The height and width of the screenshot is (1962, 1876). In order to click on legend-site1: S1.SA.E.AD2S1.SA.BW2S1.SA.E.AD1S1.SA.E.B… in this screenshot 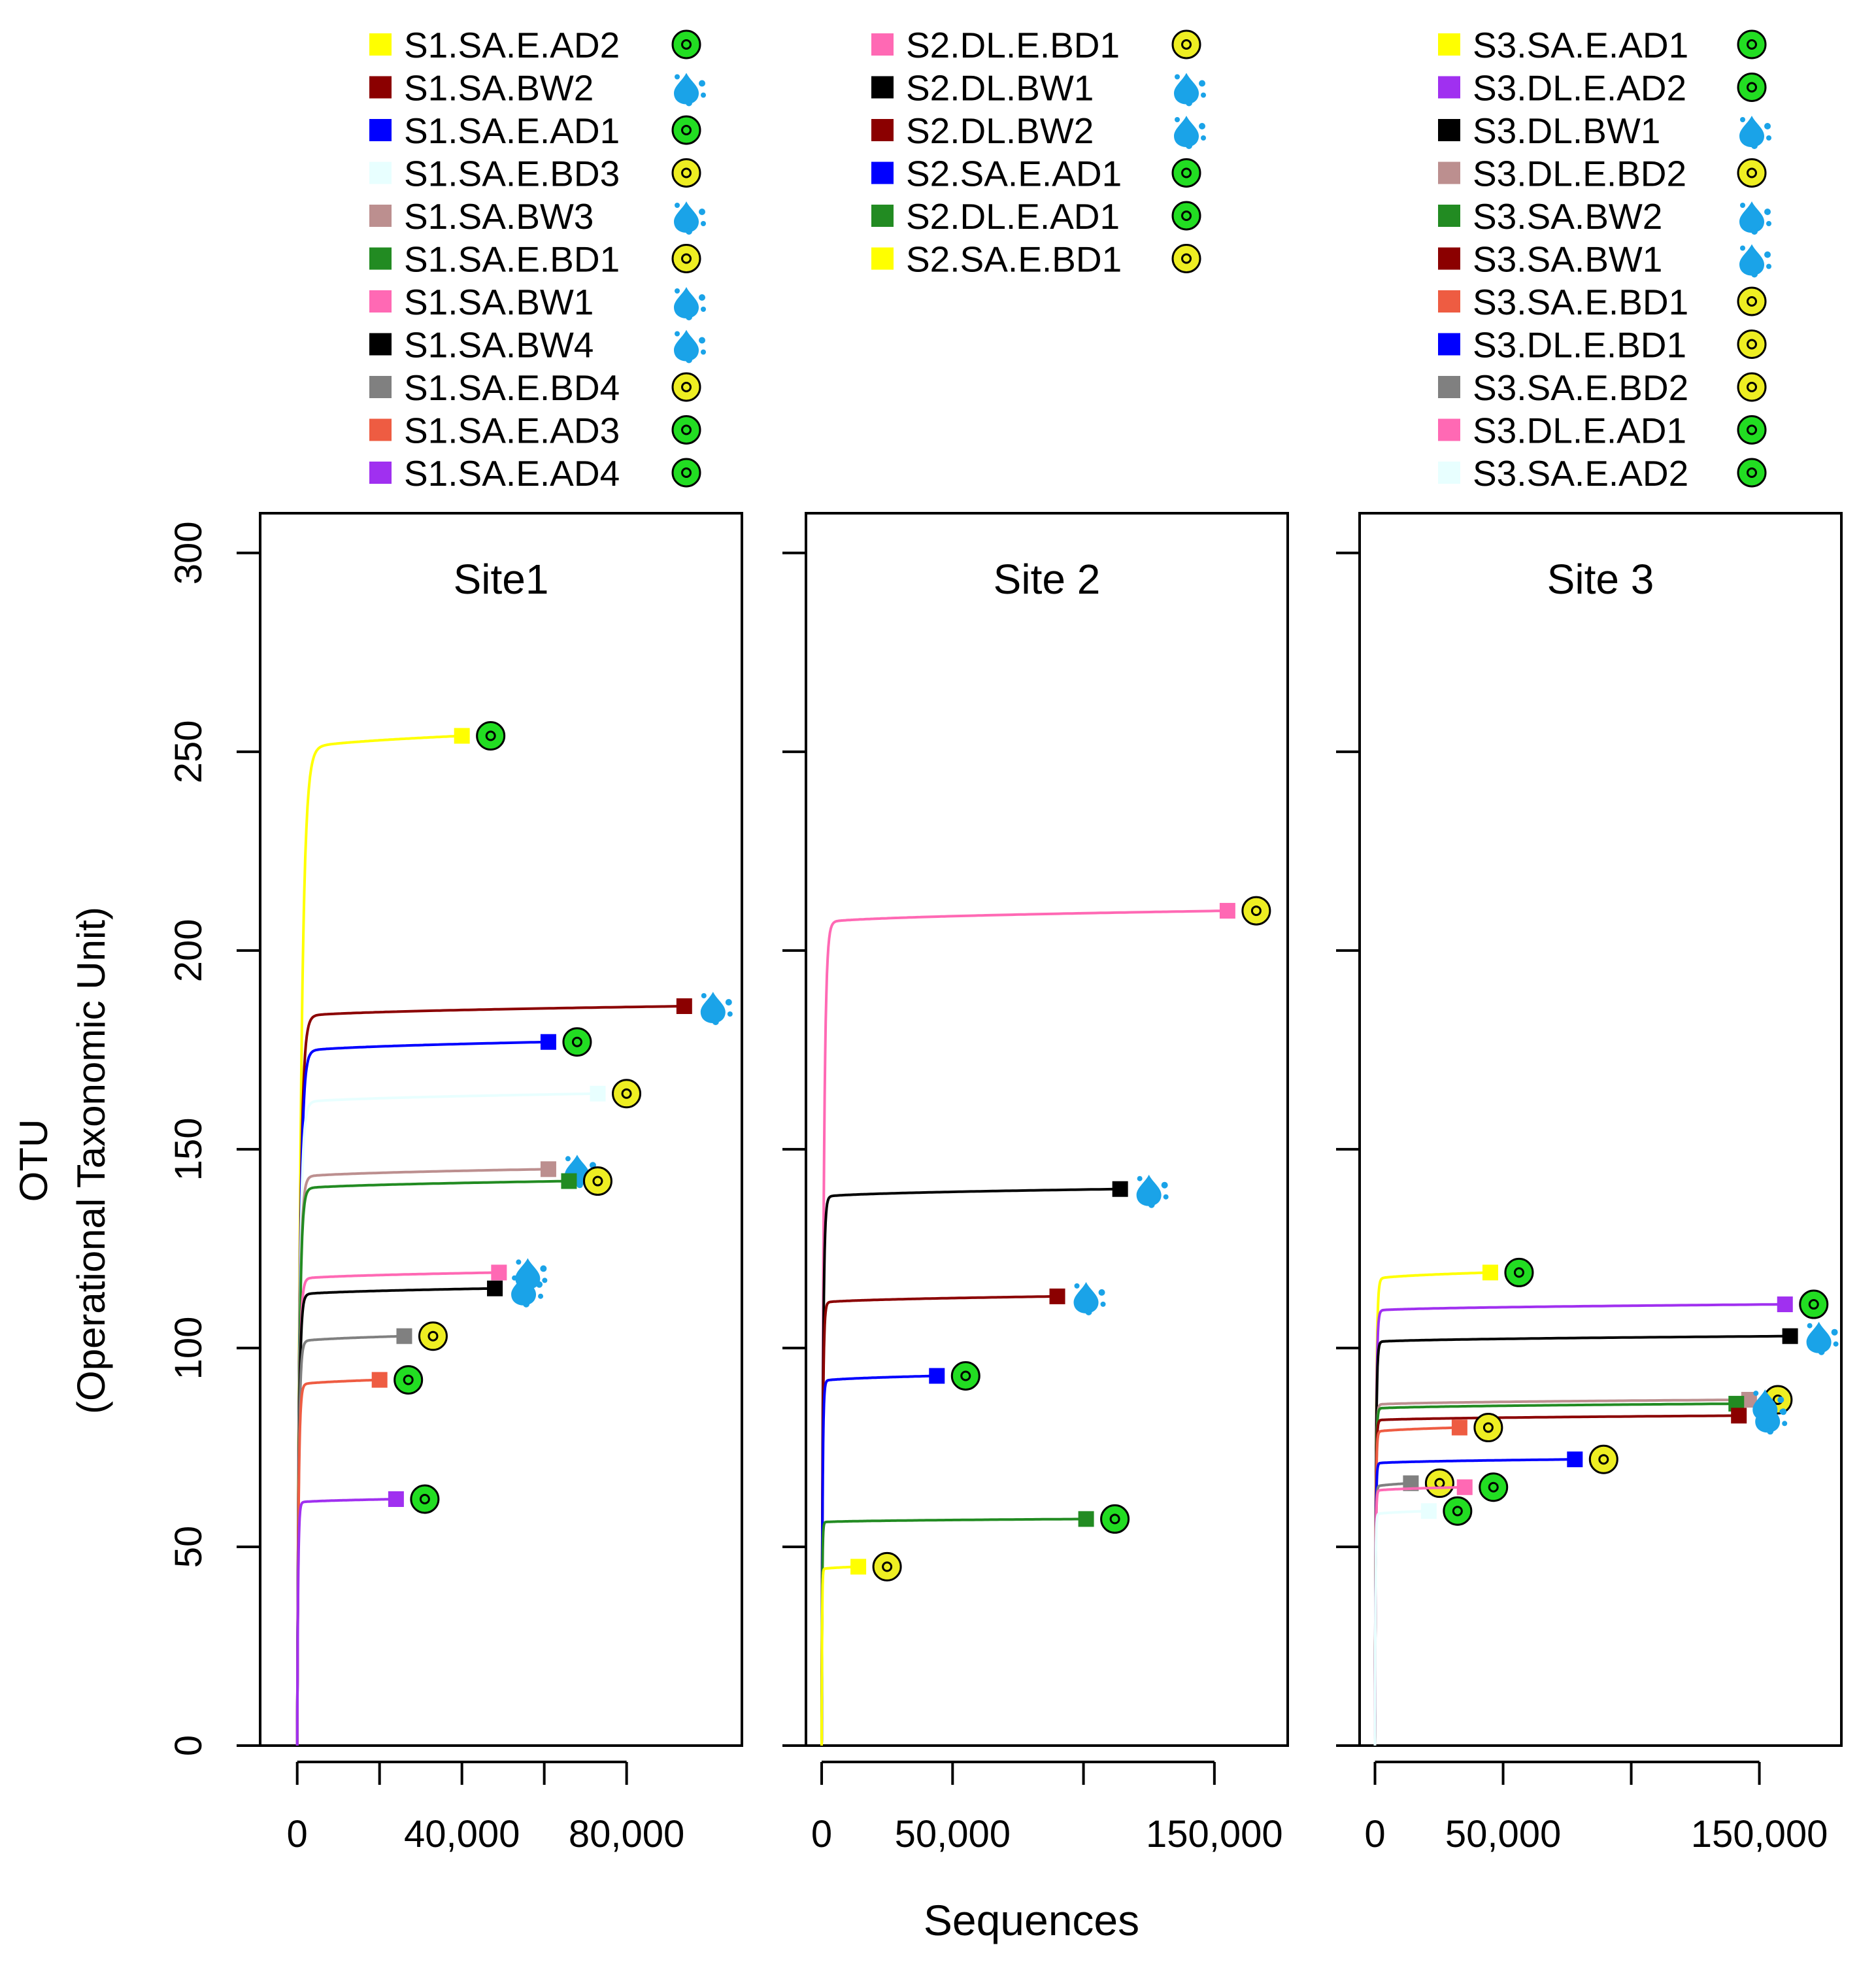, I will do `click(538, 259)`.